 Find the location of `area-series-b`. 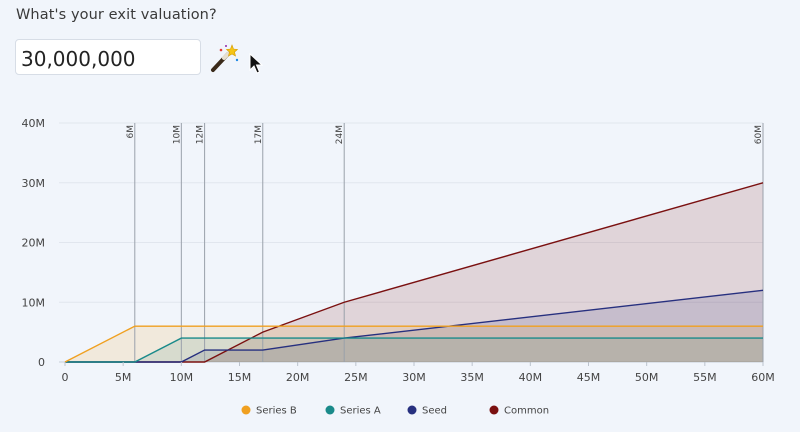

area-series-b is located at coordinates (414, 344).